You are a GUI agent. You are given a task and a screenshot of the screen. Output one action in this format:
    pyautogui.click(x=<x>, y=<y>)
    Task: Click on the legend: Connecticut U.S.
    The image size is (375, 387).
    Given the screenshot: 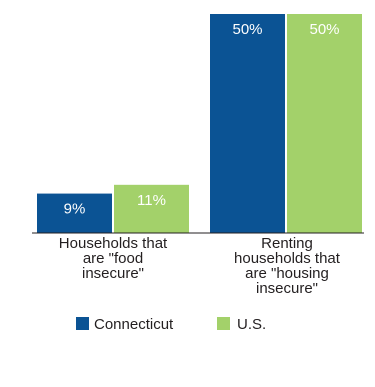 What is the action you would take?
    pyautogui.click(x=171, y=324)
    